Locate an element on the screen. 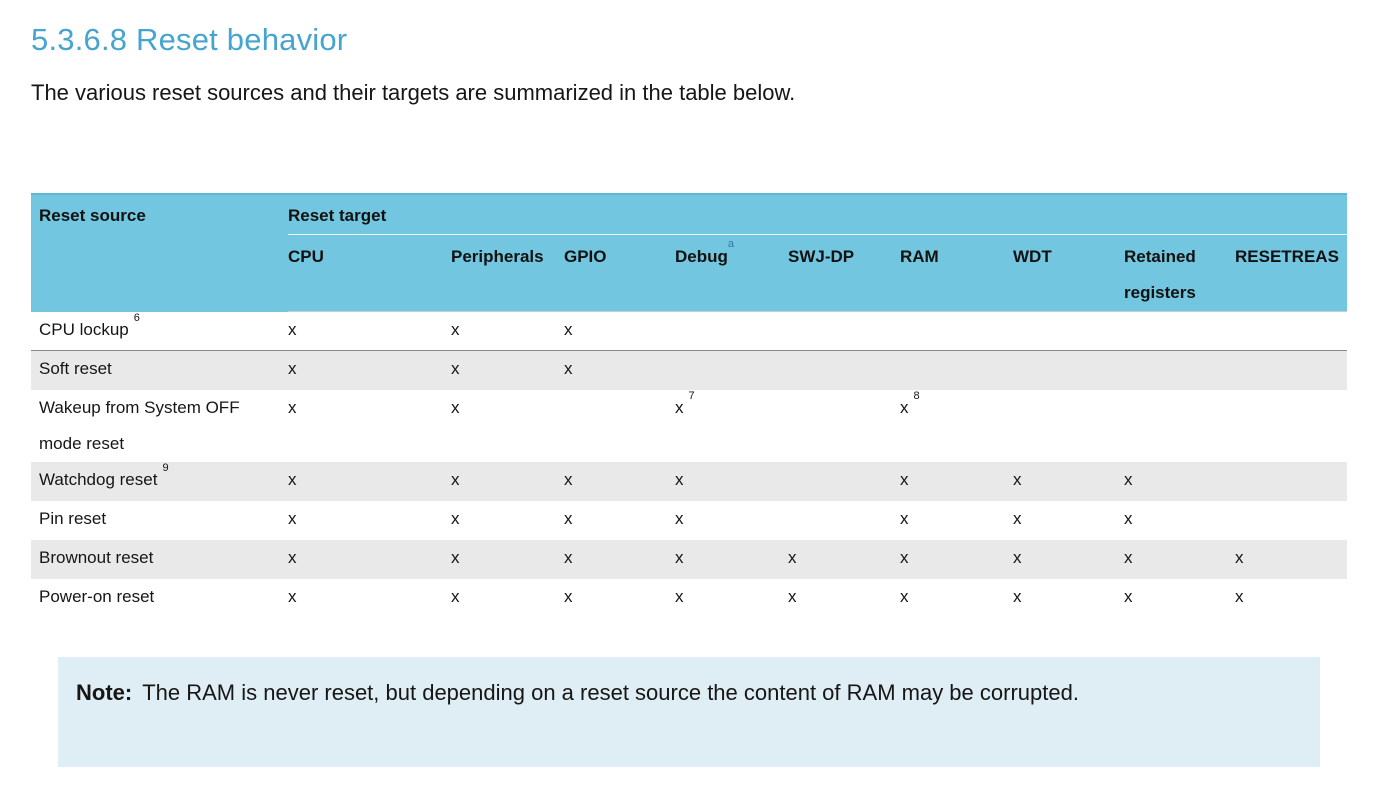  column-header-swj-dp: SWJ-DP is located at coordinates (844, 273).